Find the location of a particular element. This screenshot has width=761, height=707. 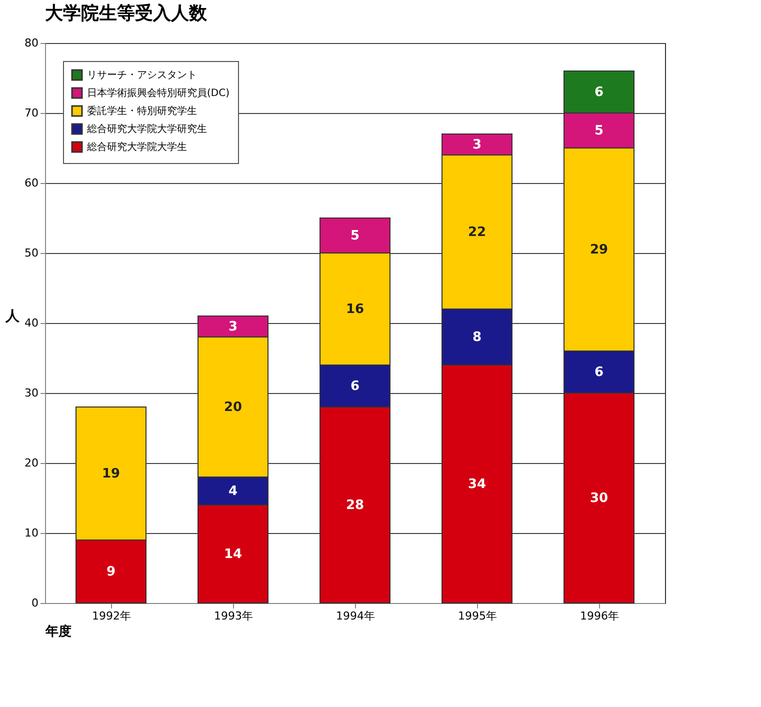

x-axis-title: 年度 is located at coordinates (58, 632).